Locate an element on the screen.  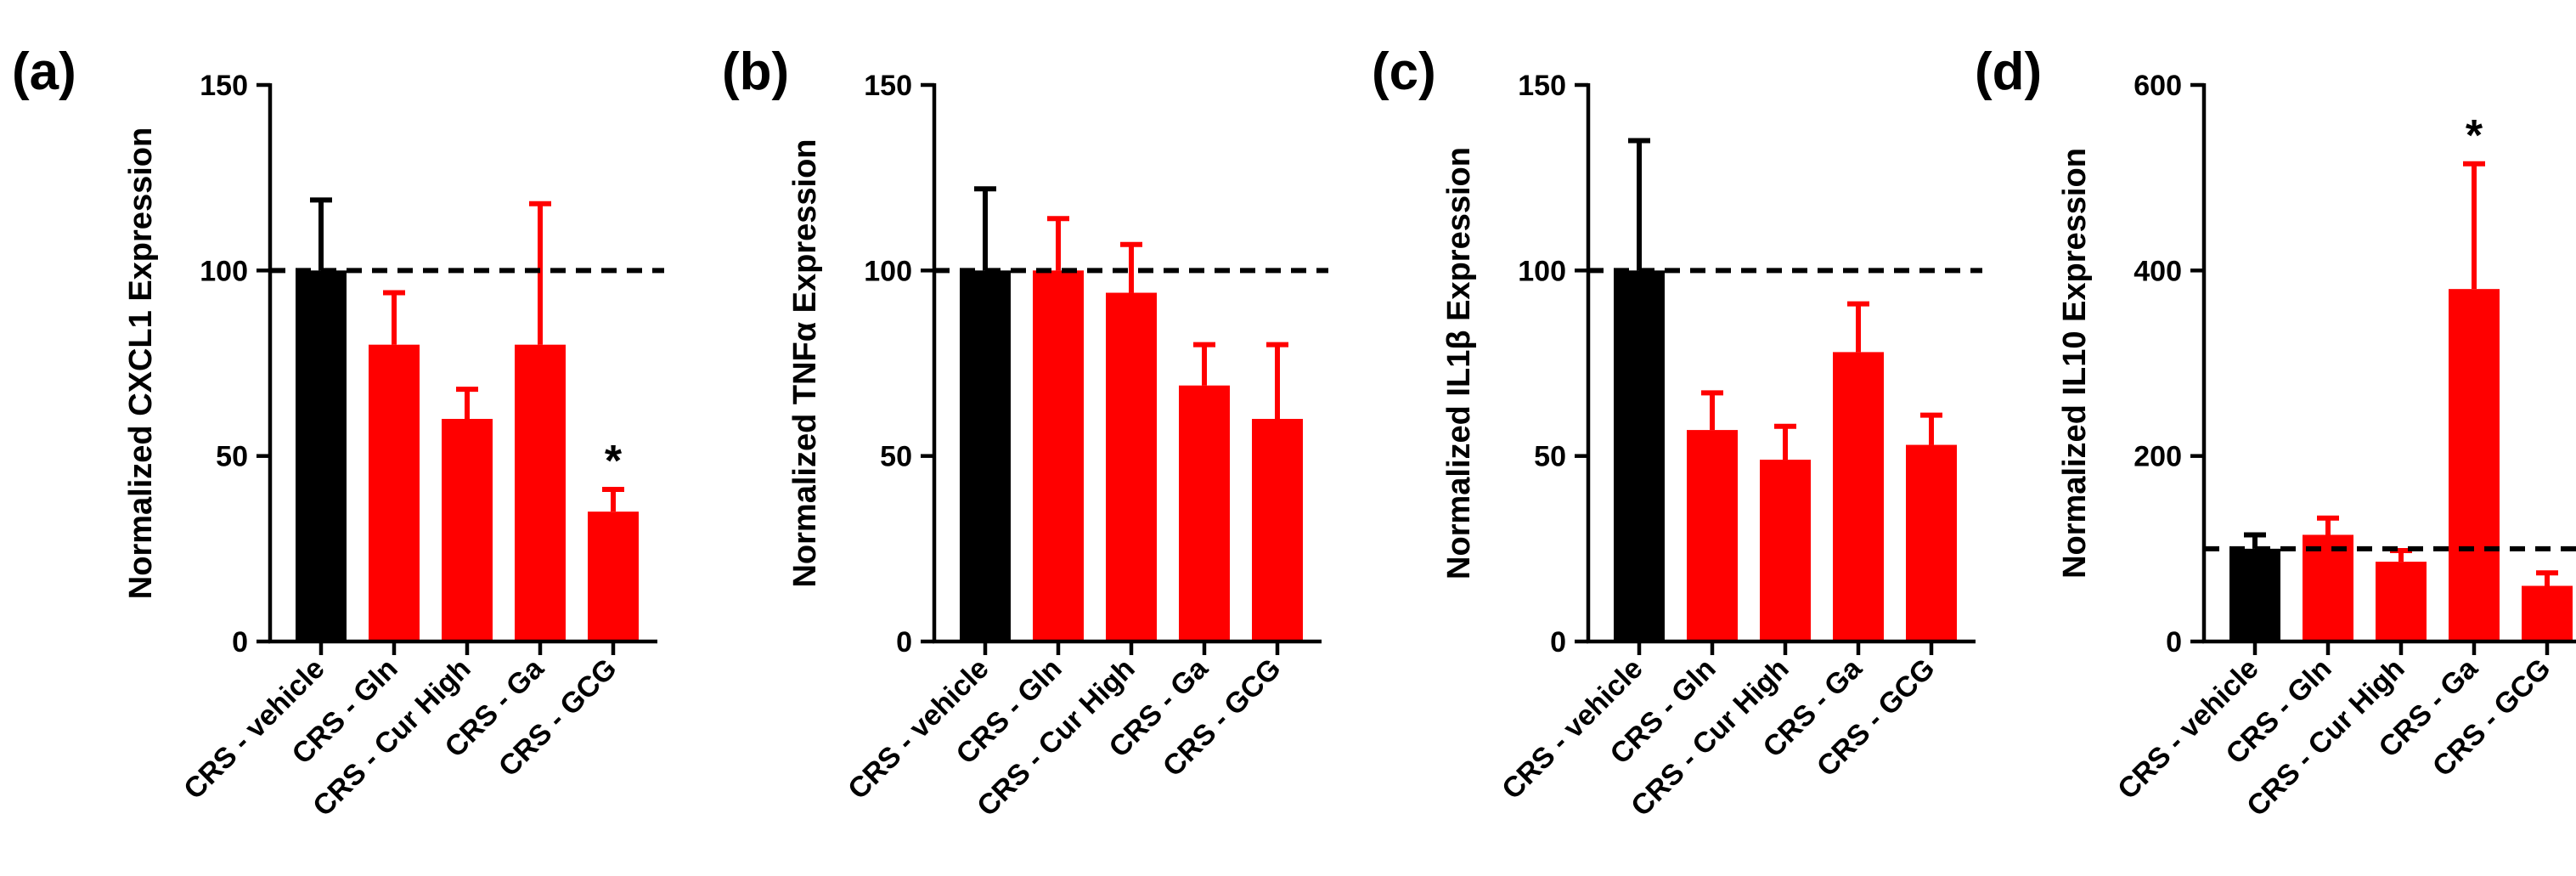
y-tick-label: 400 is located at coordinates (2158, 271).